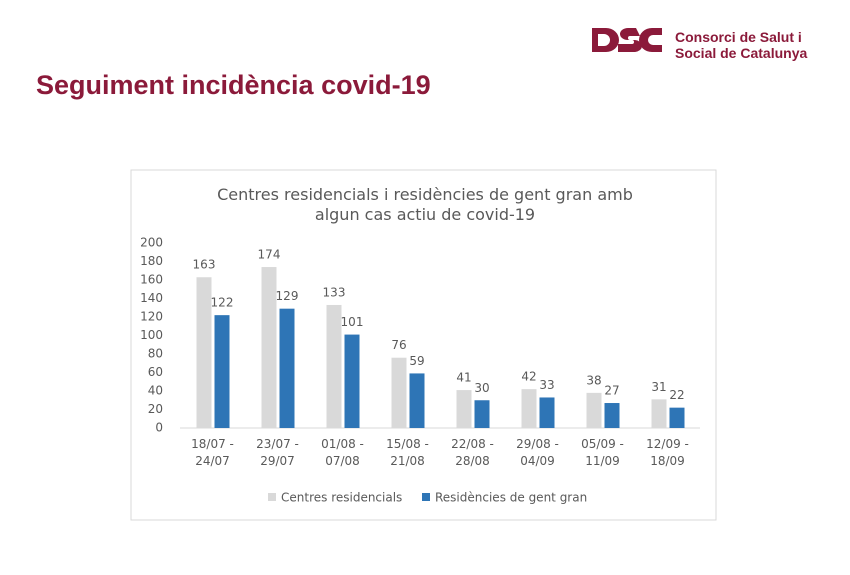 The width and height of the screenshot is (850, 575). I want to click on data-label: 163, so click(204, 265).